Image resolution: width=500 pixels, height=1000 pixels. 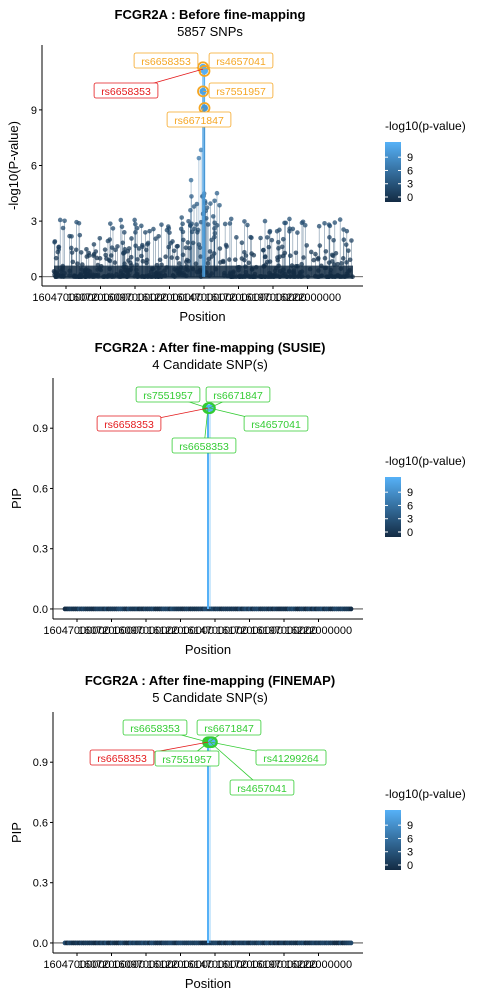 I want to click on x-tick-label: 16197000000, so click(x=283, y=631).